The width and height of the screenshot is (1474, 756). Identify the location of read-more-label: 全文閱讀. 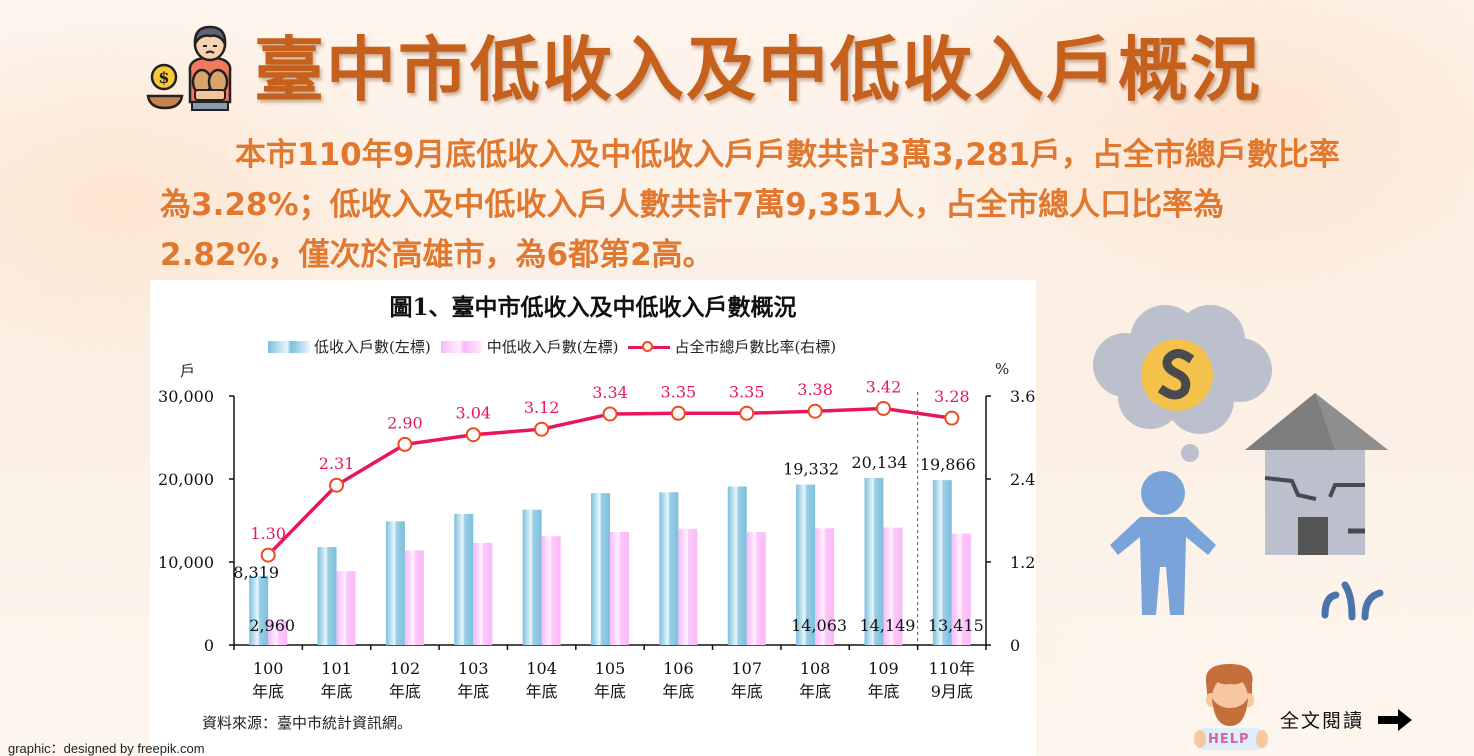
(1322, 721).